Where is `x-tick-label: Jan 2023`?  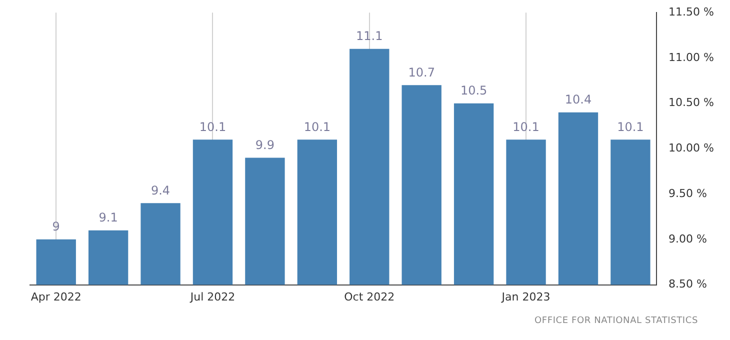
x-tick-label: Jan 2023 is located at coordinates (525, 297).